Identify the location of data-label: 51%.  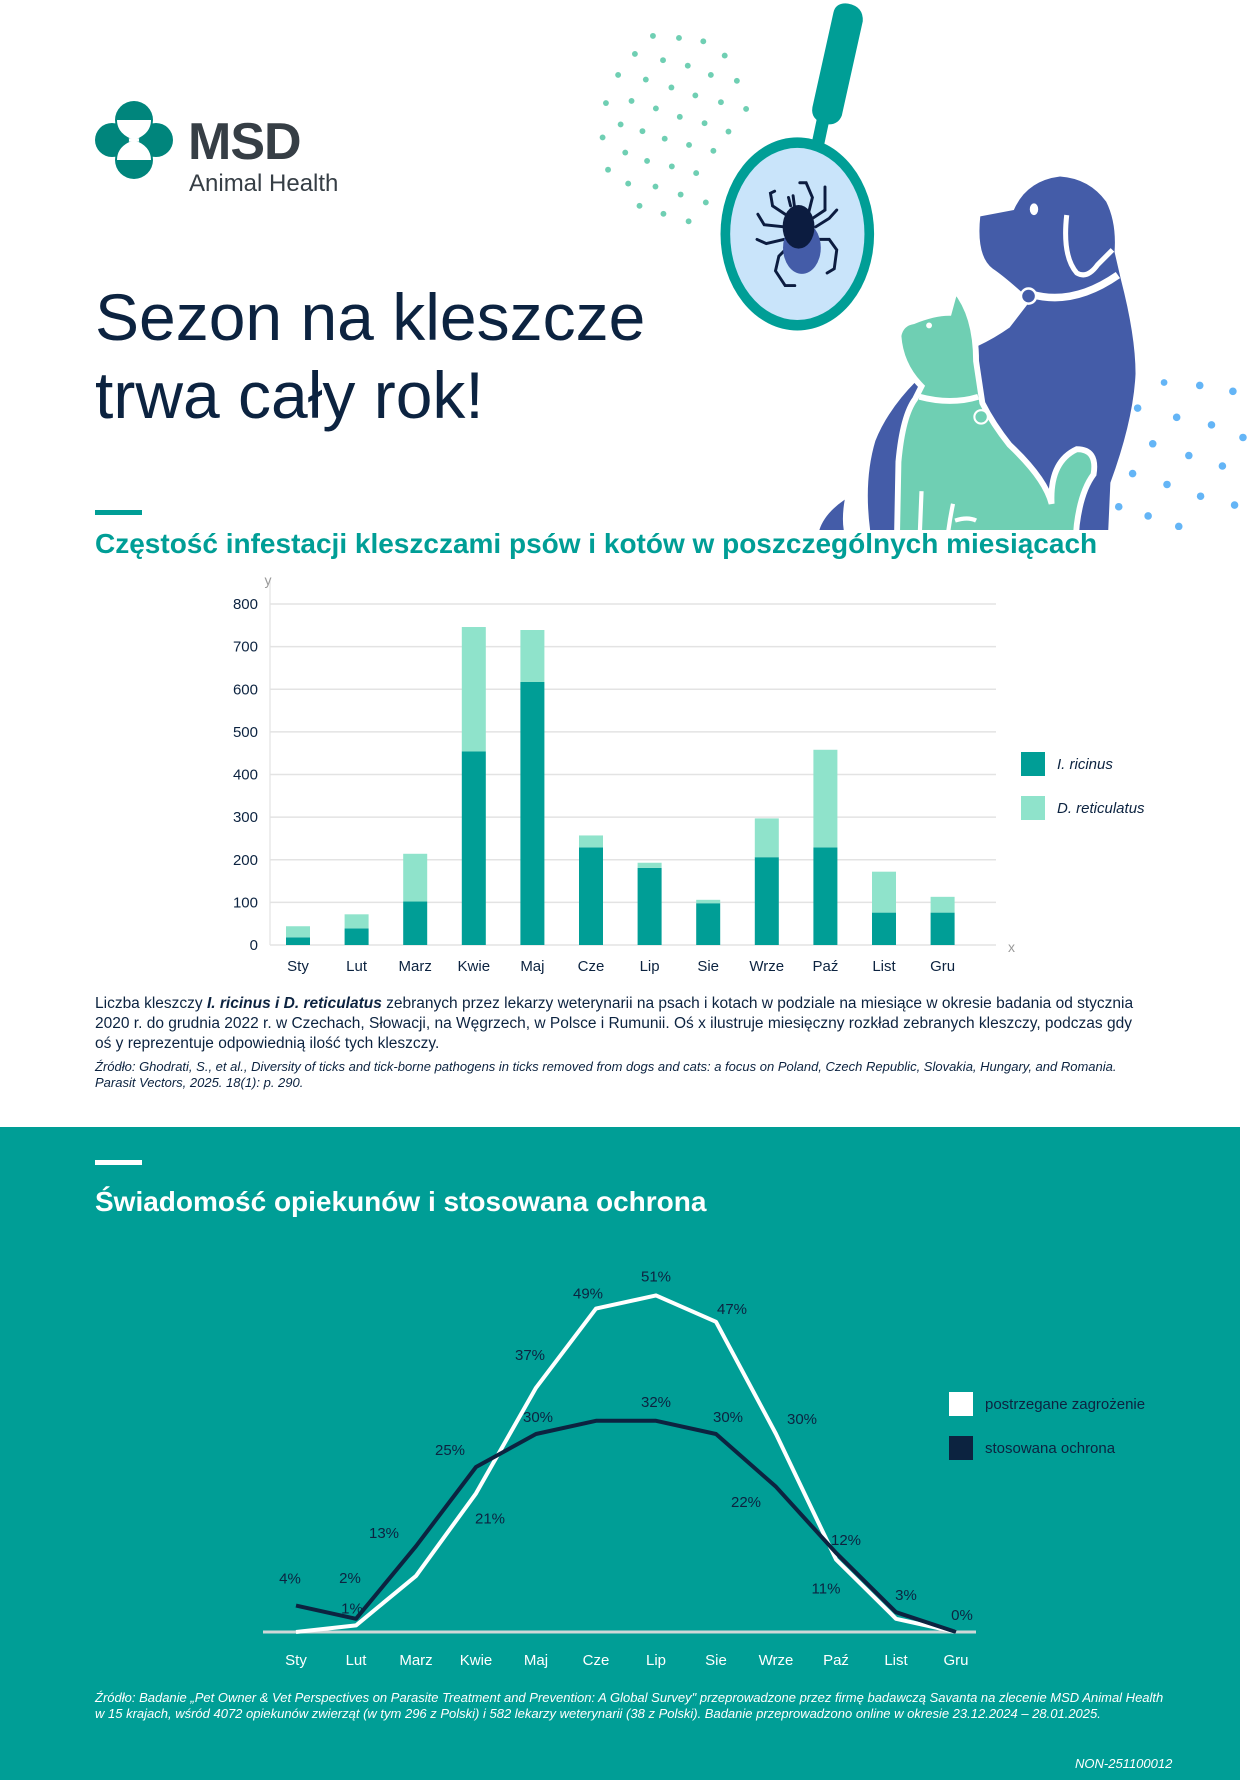
(656, 1276).